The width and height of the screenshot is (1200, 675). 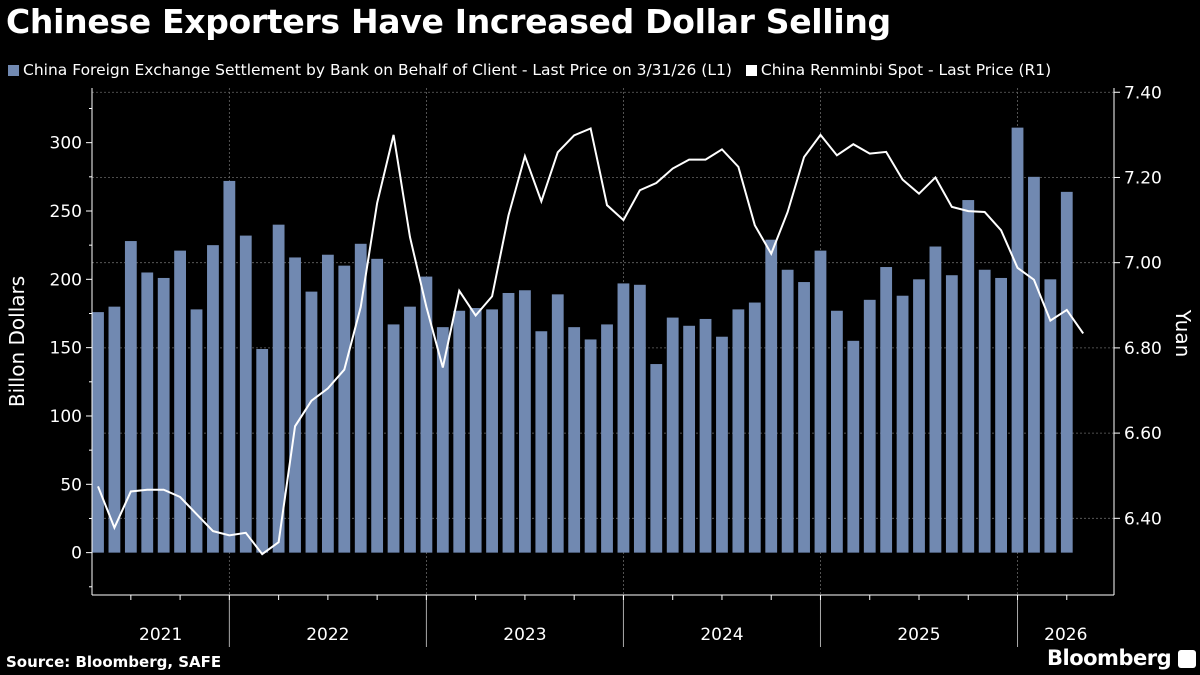 I want to click on legend-item-renminbi: China Renminbi Spot - Last Price (R1), so click(x=898, y=70).